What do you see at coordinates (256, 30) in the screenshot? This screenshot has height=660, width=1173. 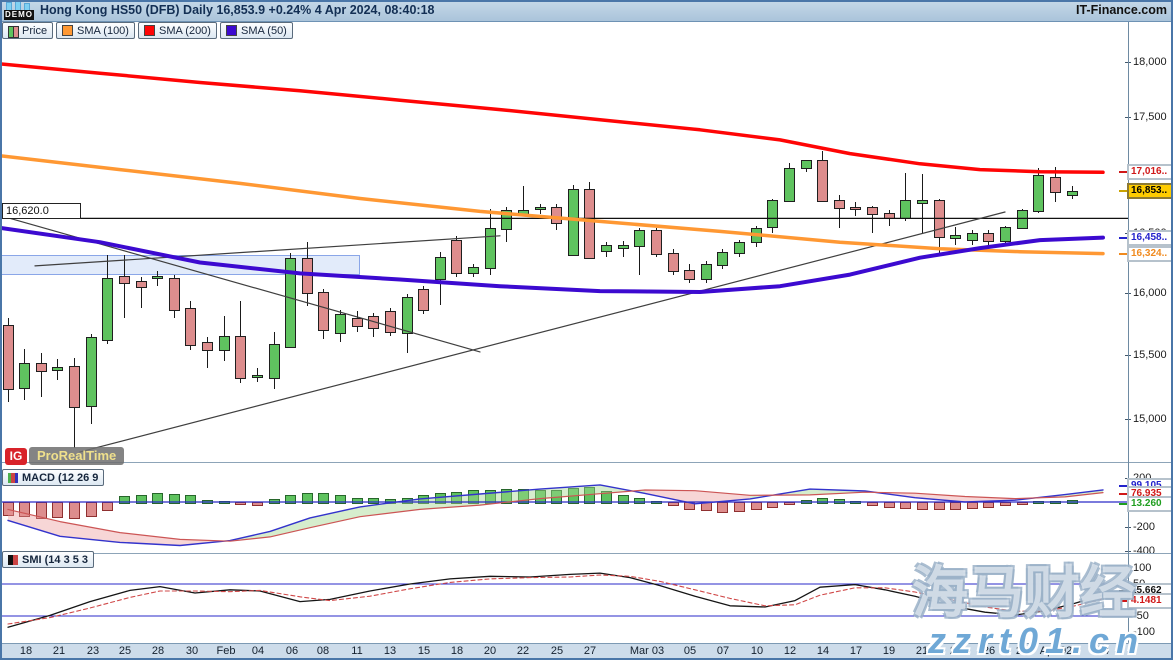 I see `legend-tab-sma-50-: SMA (50)` at bounding box center [256, 30].